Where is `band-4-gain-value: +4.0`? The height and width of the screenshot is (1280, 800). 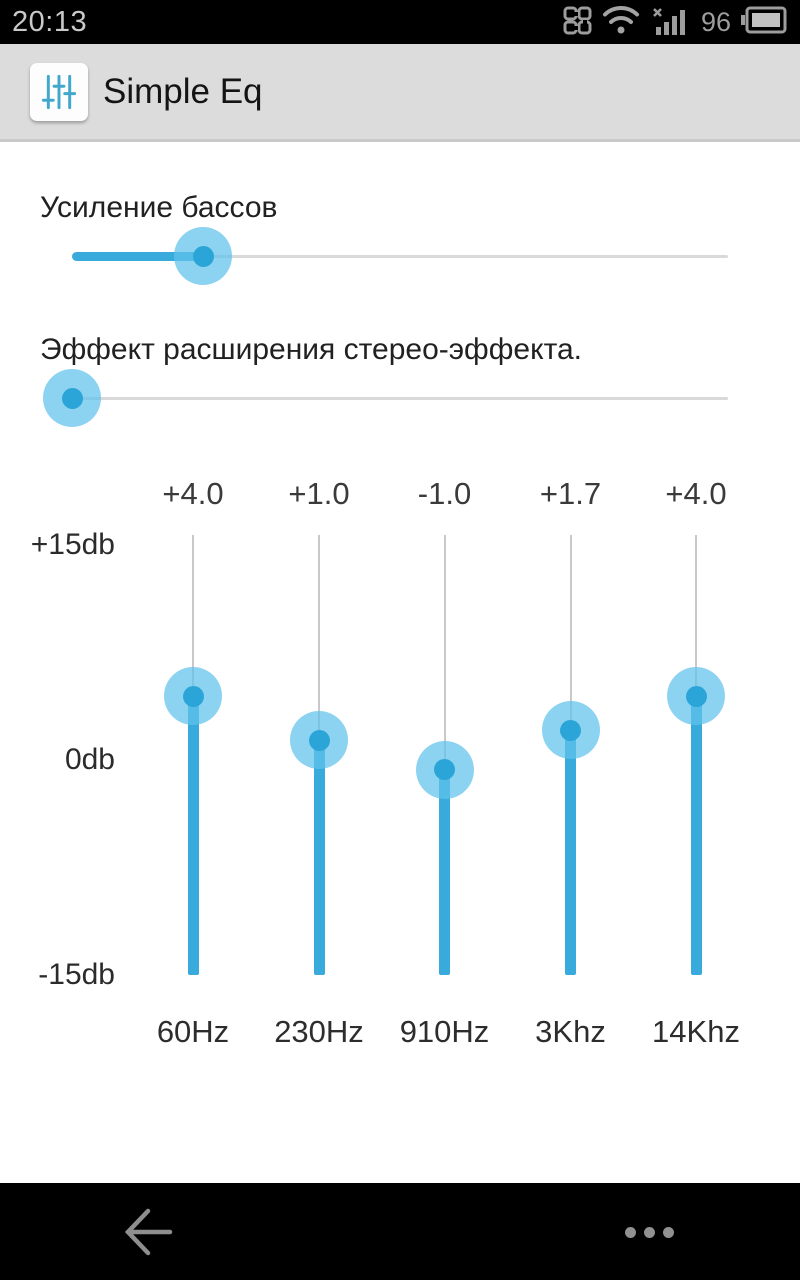
band-4-gain-value: +4.0 is located at coordinates (696, 493).